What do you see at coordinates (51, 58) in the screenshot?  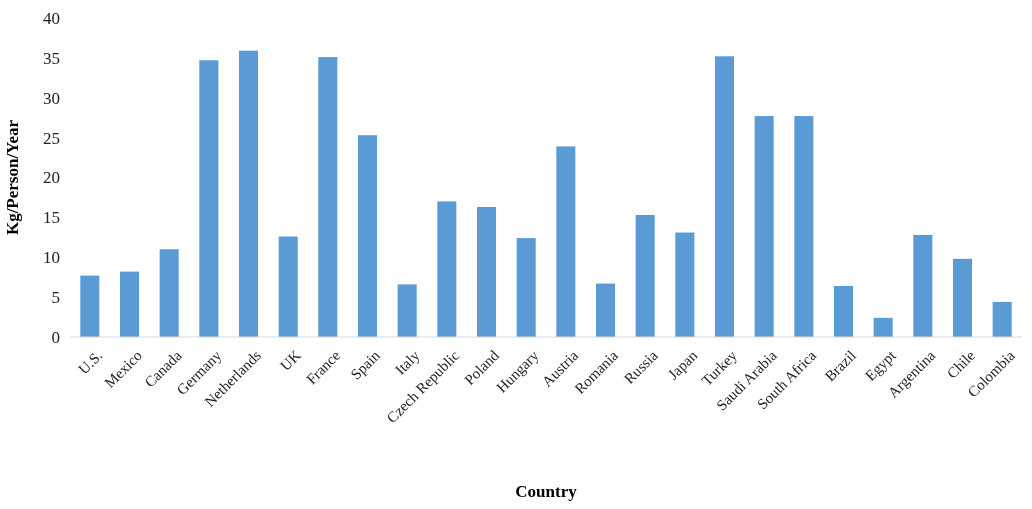 I see `y-tick-label: 35` at bounding box center [51, 58].